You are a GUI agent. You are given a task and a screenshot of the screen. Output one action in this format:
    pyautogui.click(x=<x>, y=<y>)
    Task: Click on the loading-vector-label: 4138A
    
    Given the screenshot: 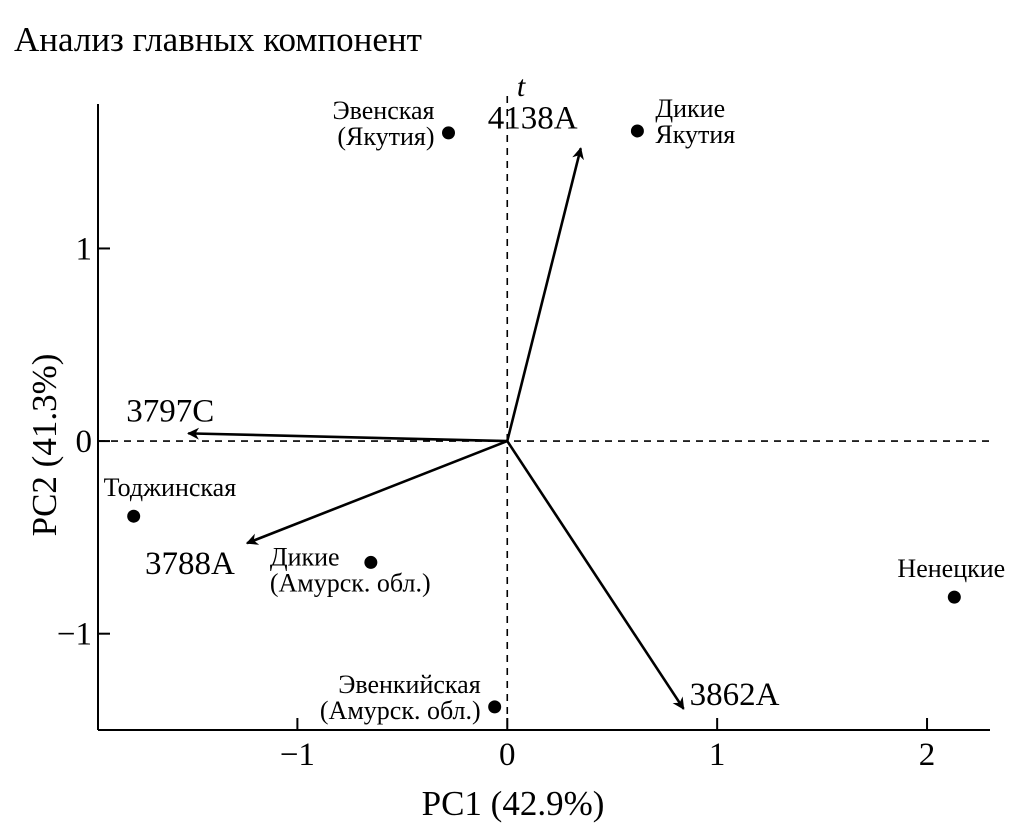 What is the action you would take?
    pyautogui.click(x=533, y=118)
    